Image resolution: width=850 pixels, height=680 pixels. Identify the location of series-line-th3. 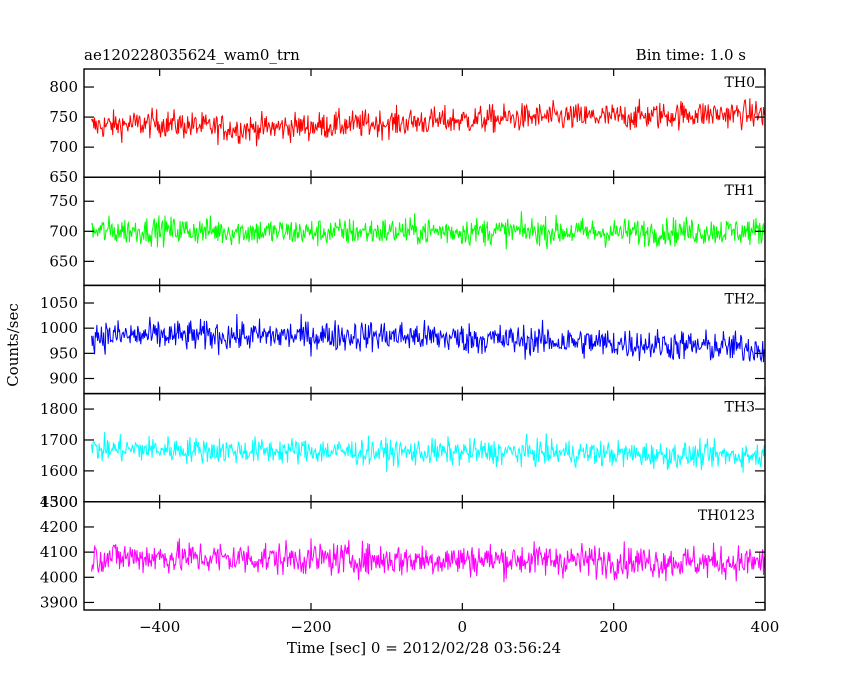
(428, 452).